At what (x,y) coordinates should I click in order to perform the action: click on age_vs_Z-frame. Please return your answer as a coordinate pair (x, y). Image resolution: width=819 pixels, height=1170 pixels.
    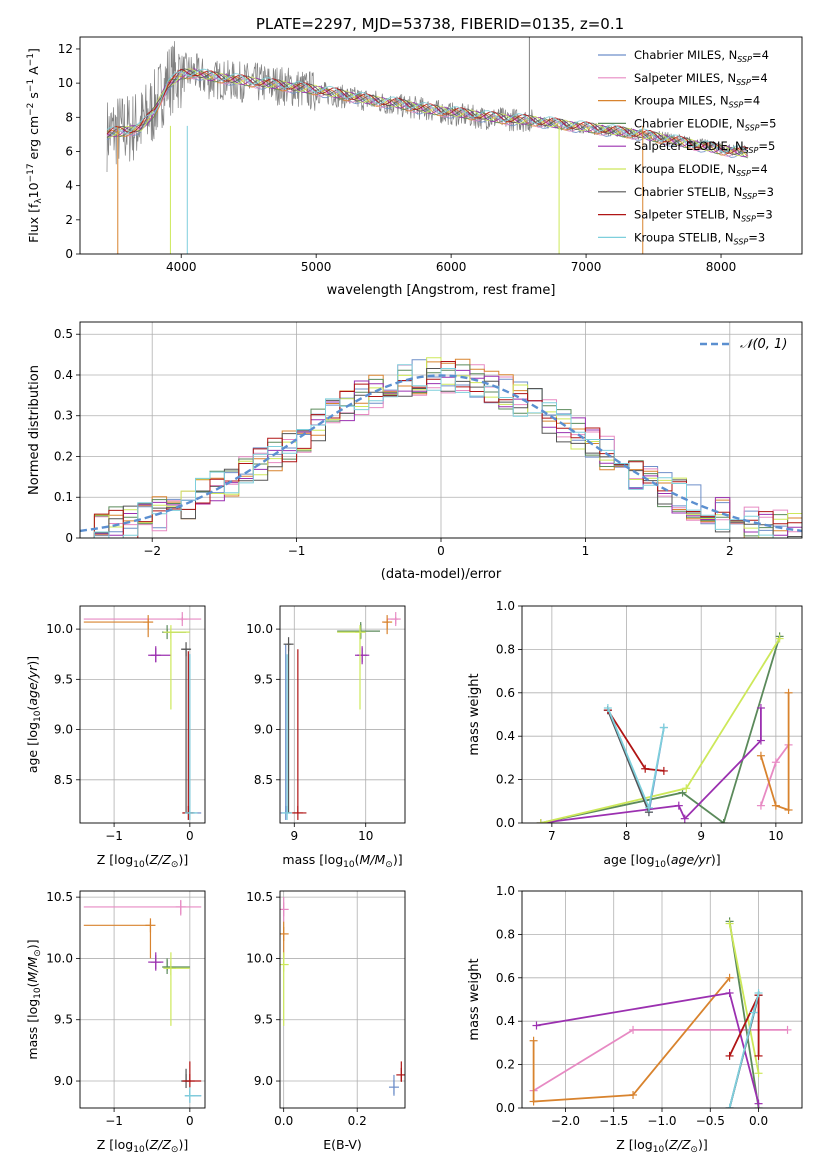
    Looking at the image, I should click on (142, 714).